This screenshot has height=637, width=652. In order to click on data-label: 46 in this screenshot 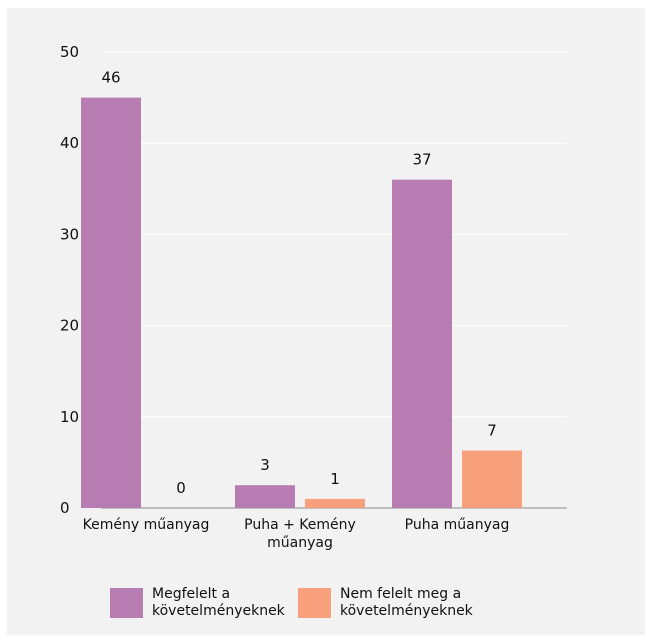, I will do `click(110, 78)`.